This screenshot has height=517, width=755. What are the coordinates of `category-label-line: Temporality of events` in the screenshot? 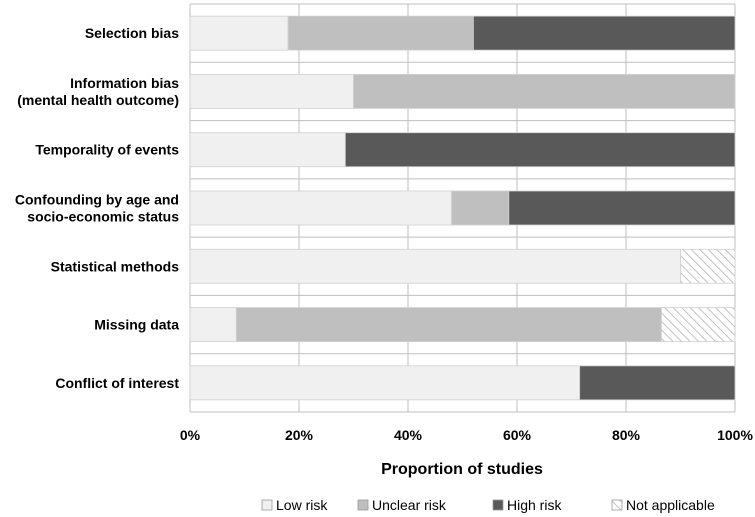 It's located at (107, 150).